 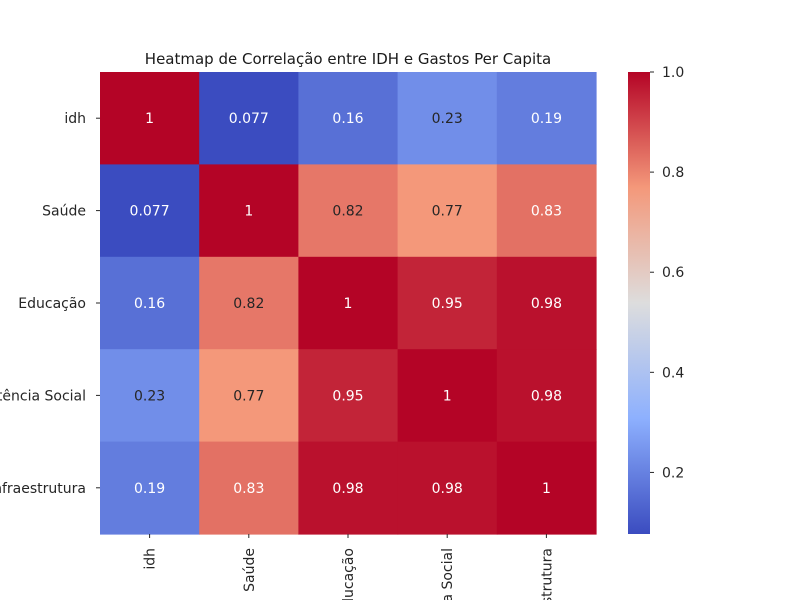 I want to click on column-label: Saúde, so click(x=250, y=570).